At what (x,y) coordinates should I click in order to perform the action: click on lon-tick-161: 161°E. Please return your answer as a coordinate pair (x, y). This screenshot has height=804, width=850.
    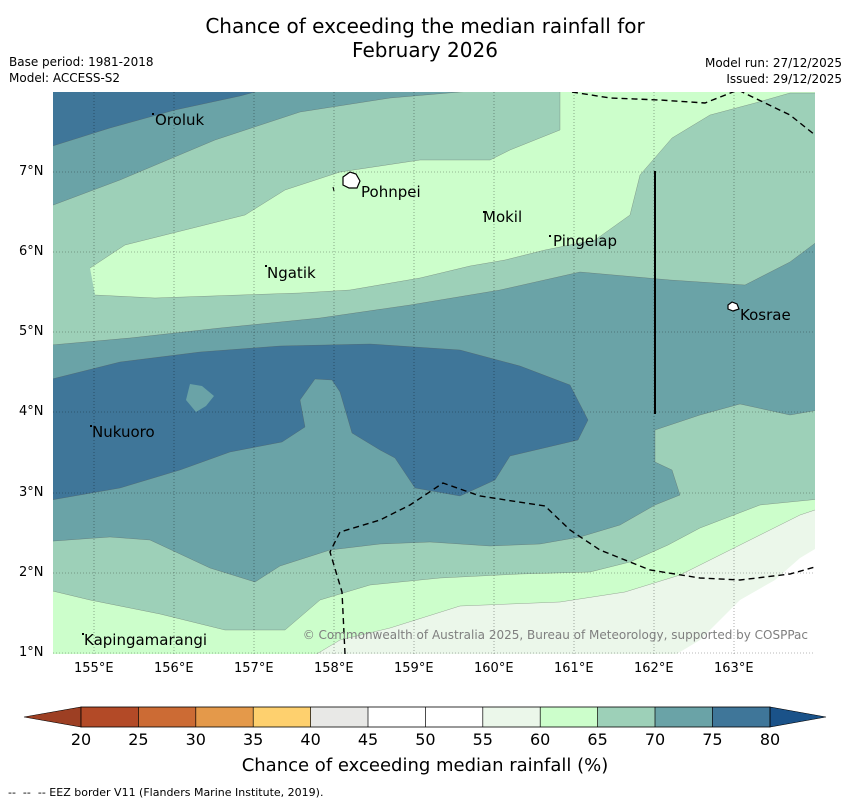
    Looking at the image, I should click on (574, 668).